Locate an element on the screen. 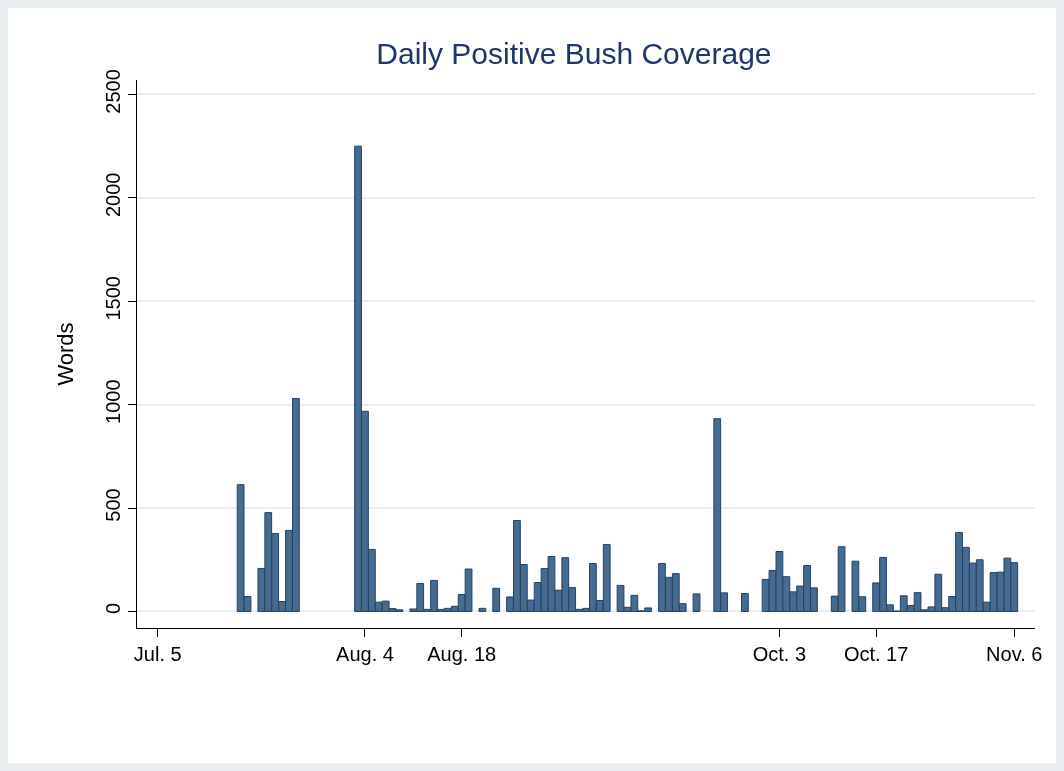 This screenshot has width=1064, height=771. y-tick-label: 0 is located at coordinates (113, 608).